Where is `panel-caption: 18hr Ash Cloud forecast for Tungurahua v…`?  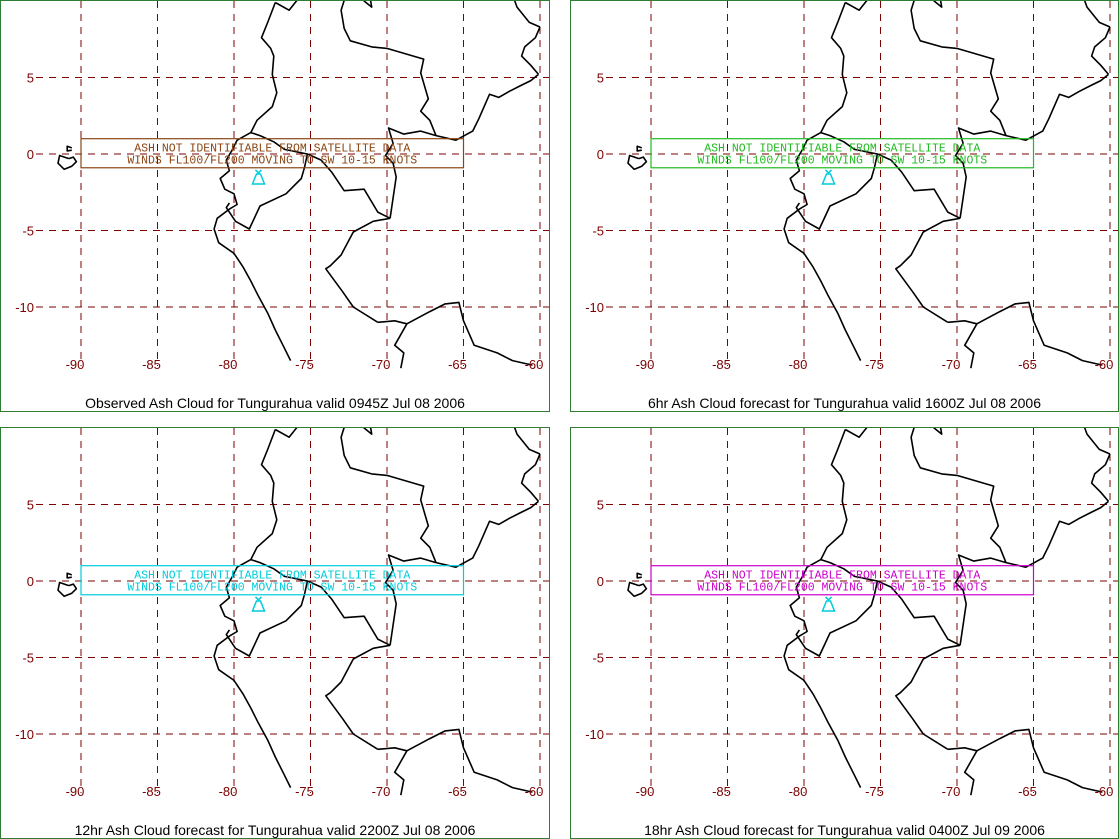 panel-caption: 18hr Ash Cloud forecast for Tungurahua v… is located at coordinates (844, 830).